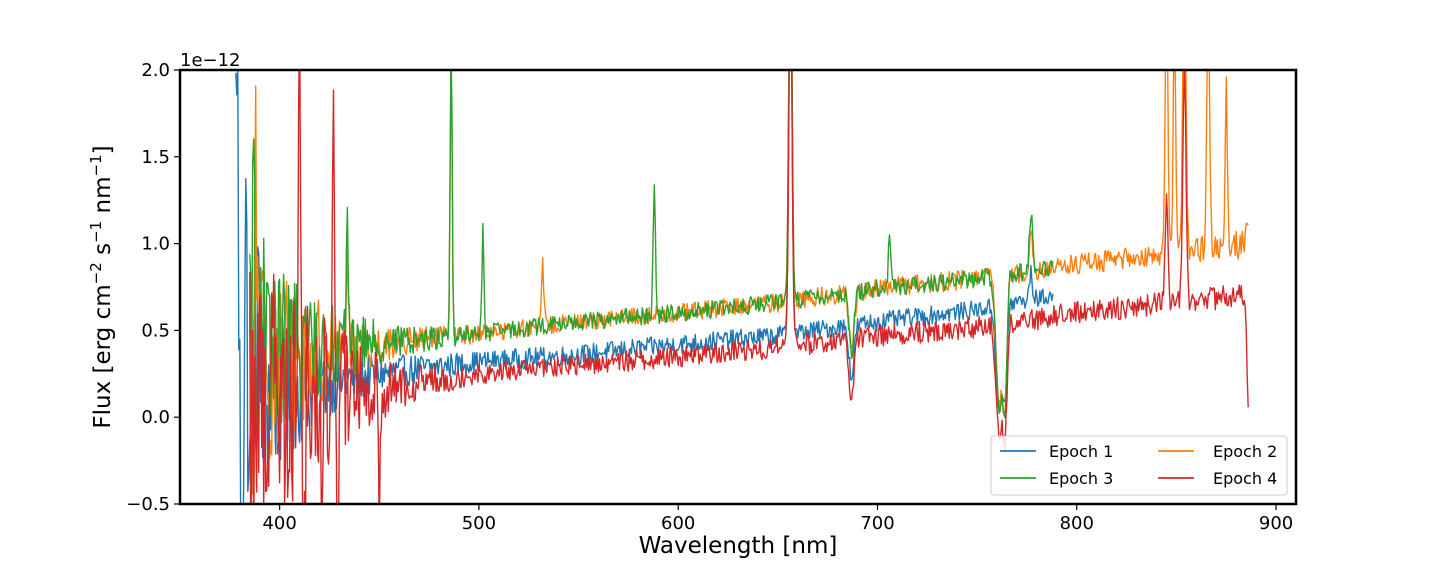 The image size is (1440, 576). I want to click on y-label-mid1: s, so click(103, 252).